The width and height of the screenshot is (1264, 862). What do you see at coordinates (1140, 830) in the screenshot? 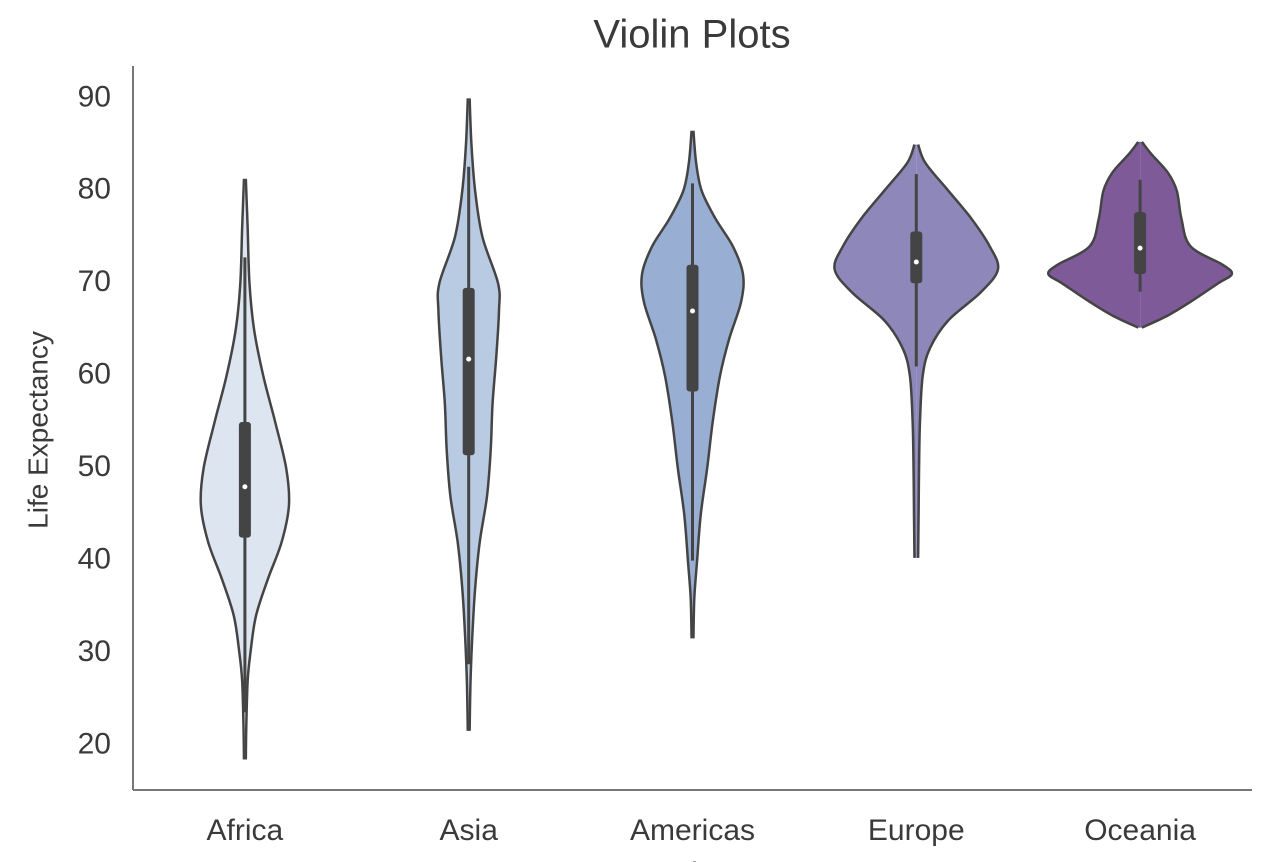
I see `x-tick-label: Oceania` at bounding box center [1140, 830].